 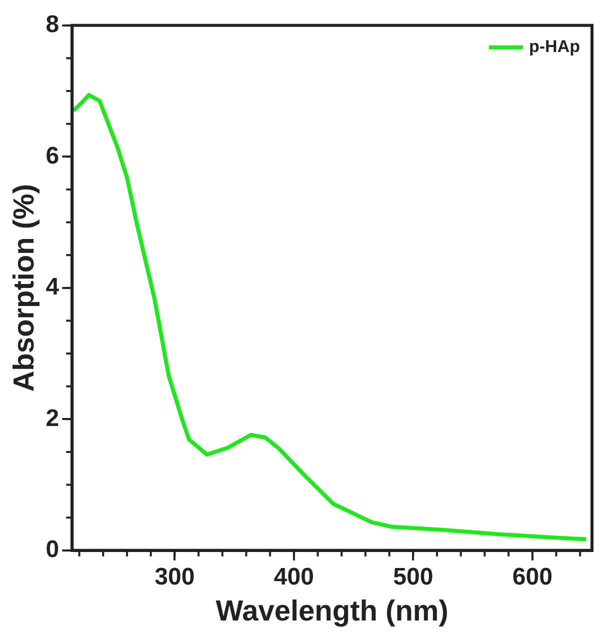 I want to click on x-tick-label: 500, so click(x=413, y=576).